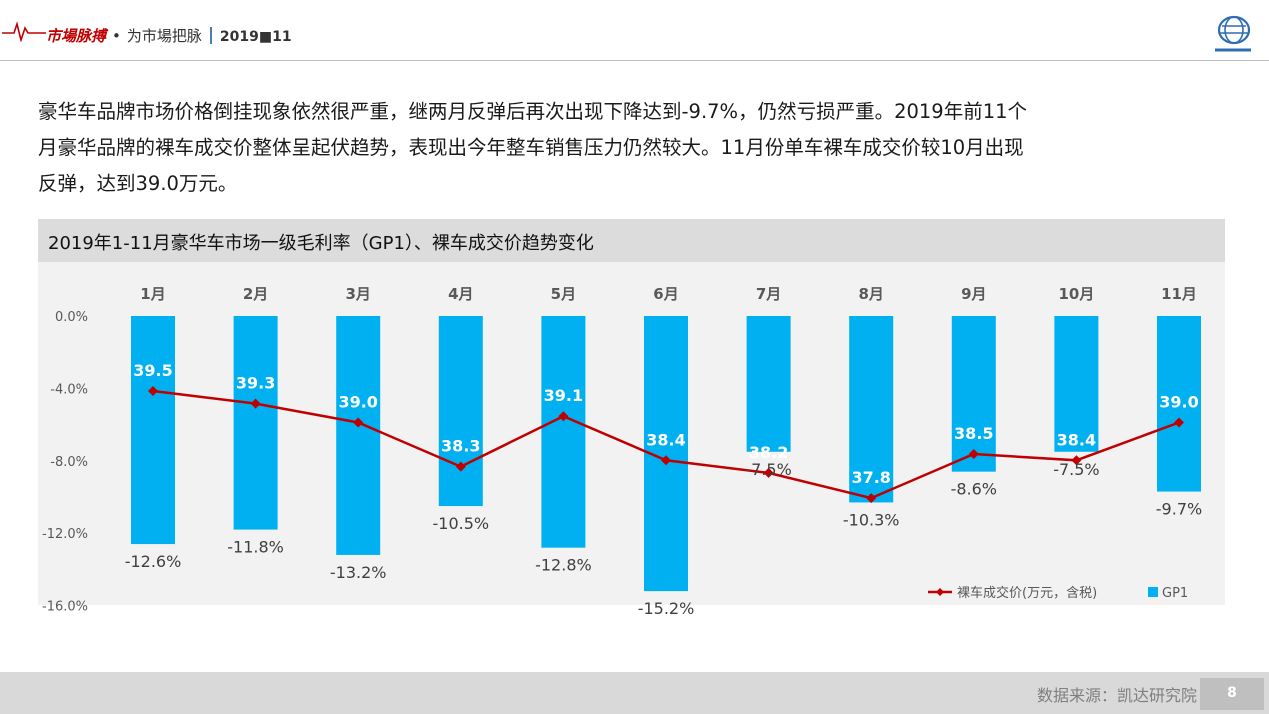  I want to click on gp1-value-label: -10.3%, so click(871, 519).